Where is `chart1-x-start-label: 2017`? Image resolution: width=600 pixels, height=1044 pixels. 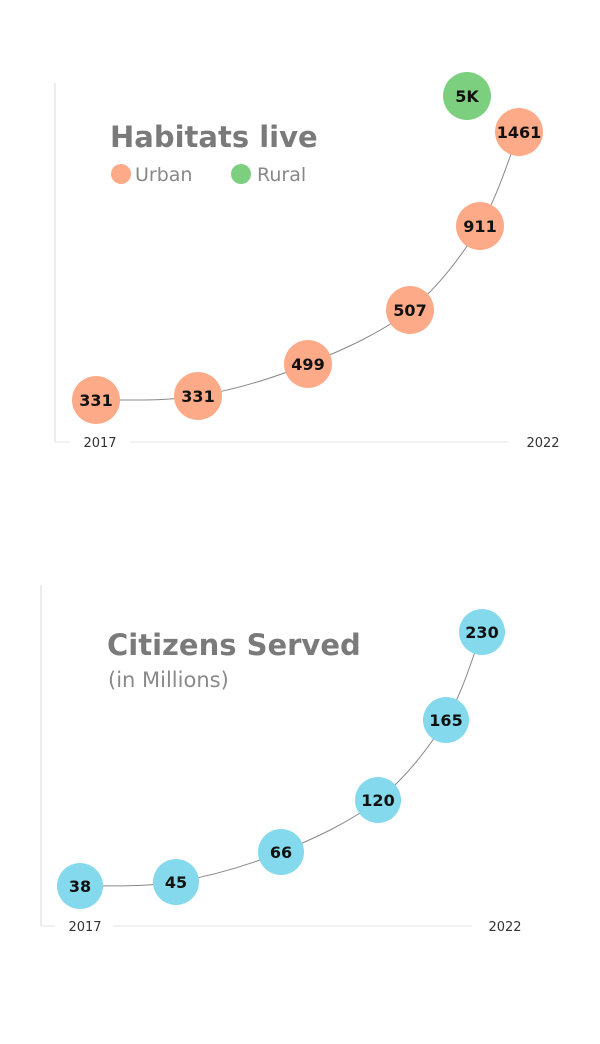 chart1-x-start-label: 2017 is located at coordinates (99, 443).